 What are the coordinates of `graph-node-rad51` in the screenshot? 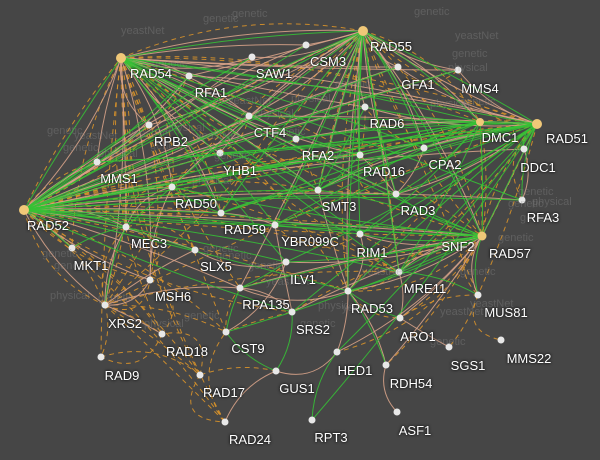 It's located at (537, 124).